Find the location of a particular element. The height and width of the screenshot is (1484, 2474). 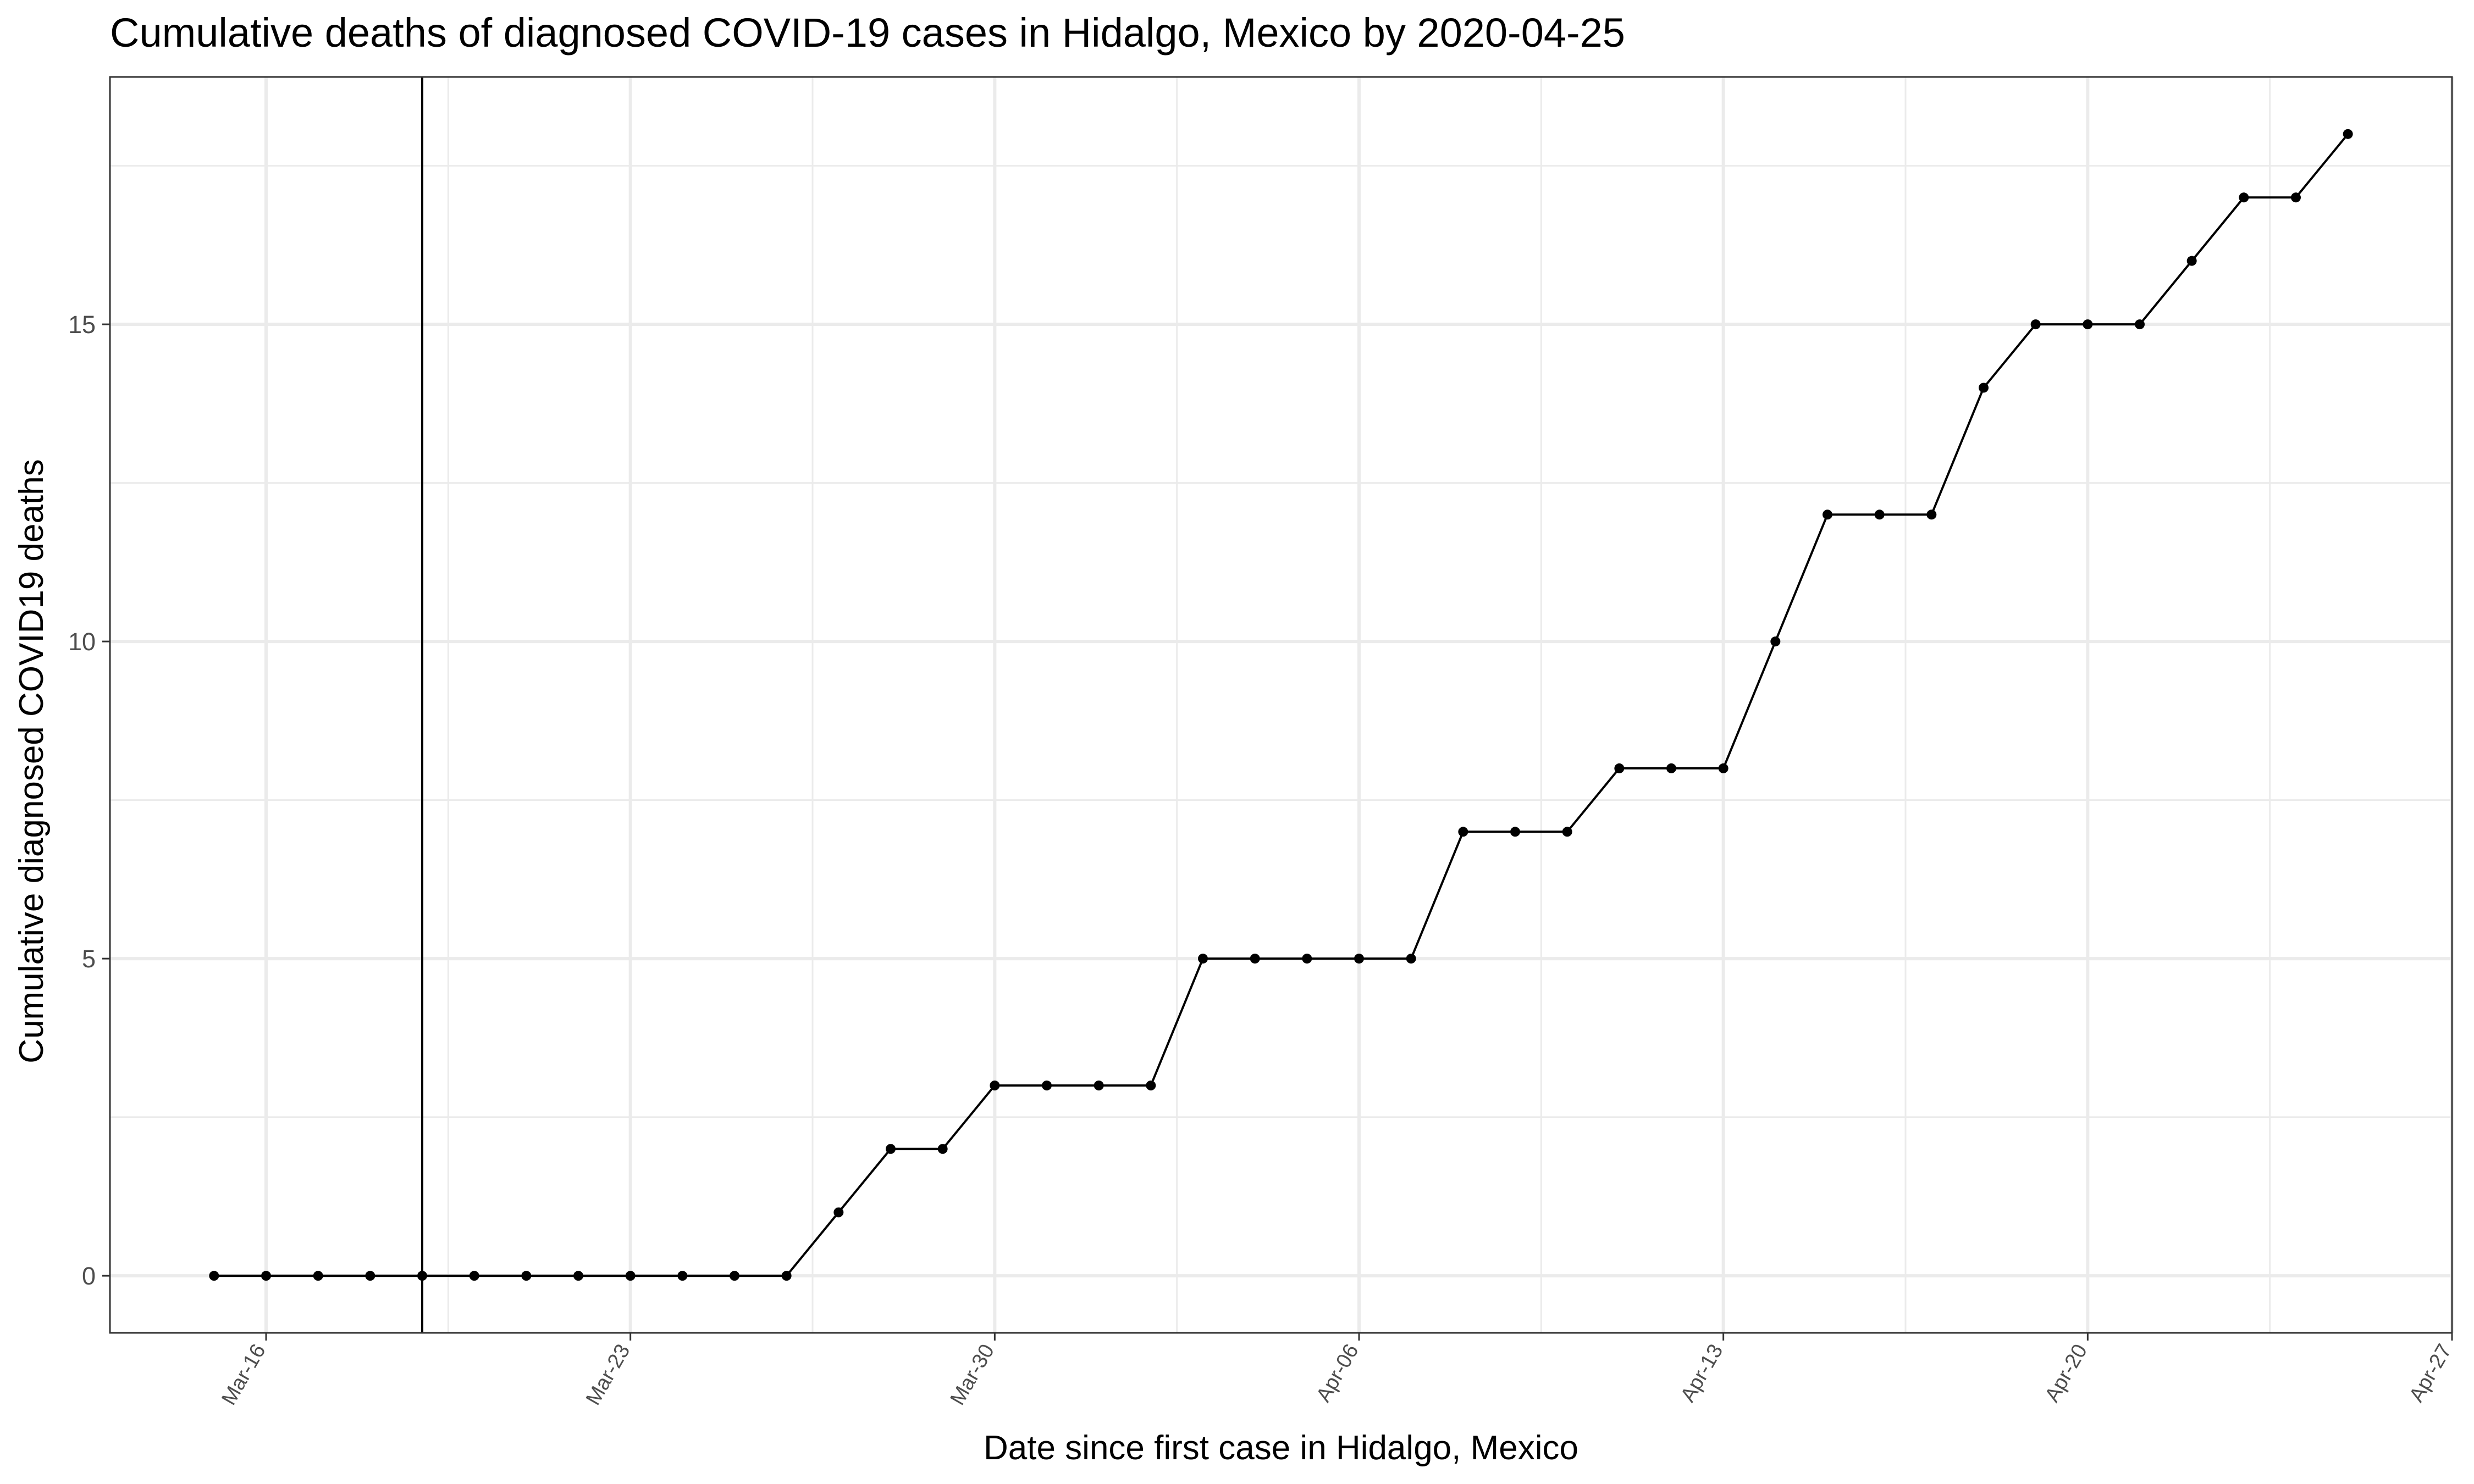

y-tick-label: 0 is located at coordinates (89, 1276).